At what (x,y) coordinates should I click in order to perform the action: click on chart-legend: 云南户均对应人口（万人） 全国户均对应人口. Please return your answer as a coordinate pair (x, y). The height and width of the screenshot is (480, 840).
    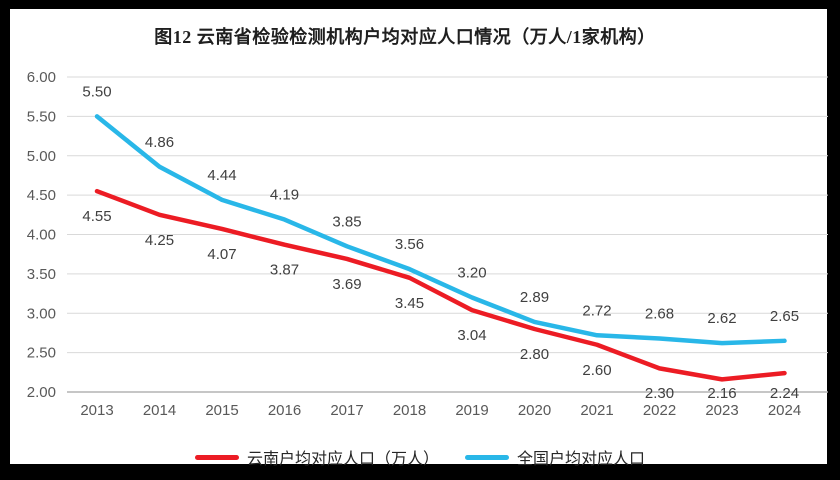
    Looking at the image, I should click on (420, 457).